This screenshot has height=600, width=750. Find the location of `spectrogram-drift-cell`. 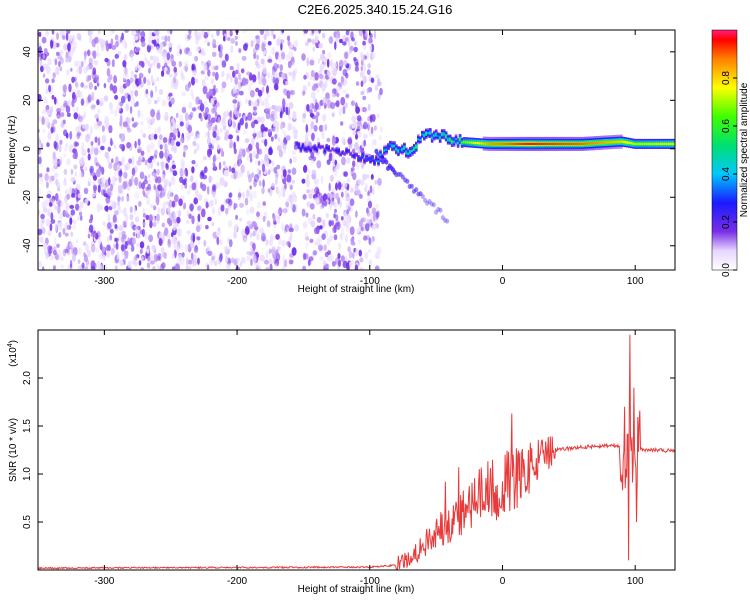

spectrogram-drift-cell is located at coordinates (420, 194).